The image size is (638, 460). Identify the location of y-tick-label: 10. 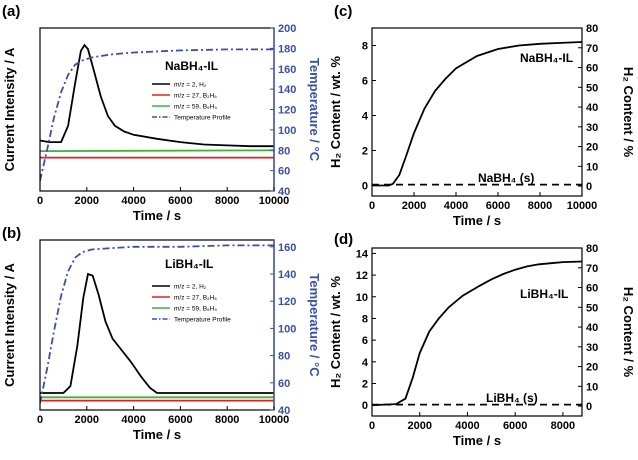
(362, 298).